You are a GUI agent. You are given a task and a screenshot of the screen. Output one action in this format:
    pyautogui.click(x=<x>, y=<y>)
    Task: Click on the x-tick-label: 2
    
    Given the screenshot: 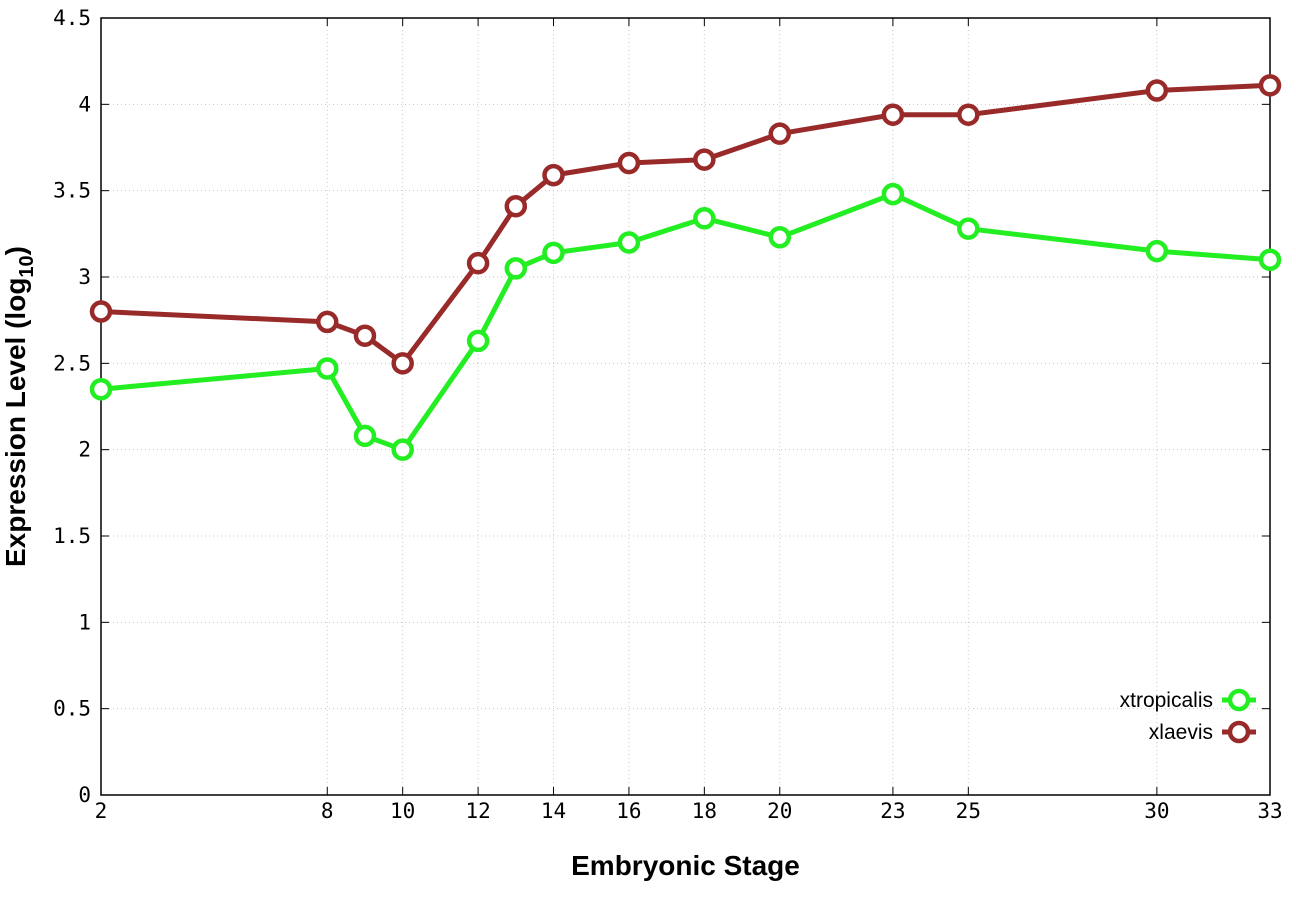 What is the action you would take?
    pyautogui.click(x=101, y=811)
    